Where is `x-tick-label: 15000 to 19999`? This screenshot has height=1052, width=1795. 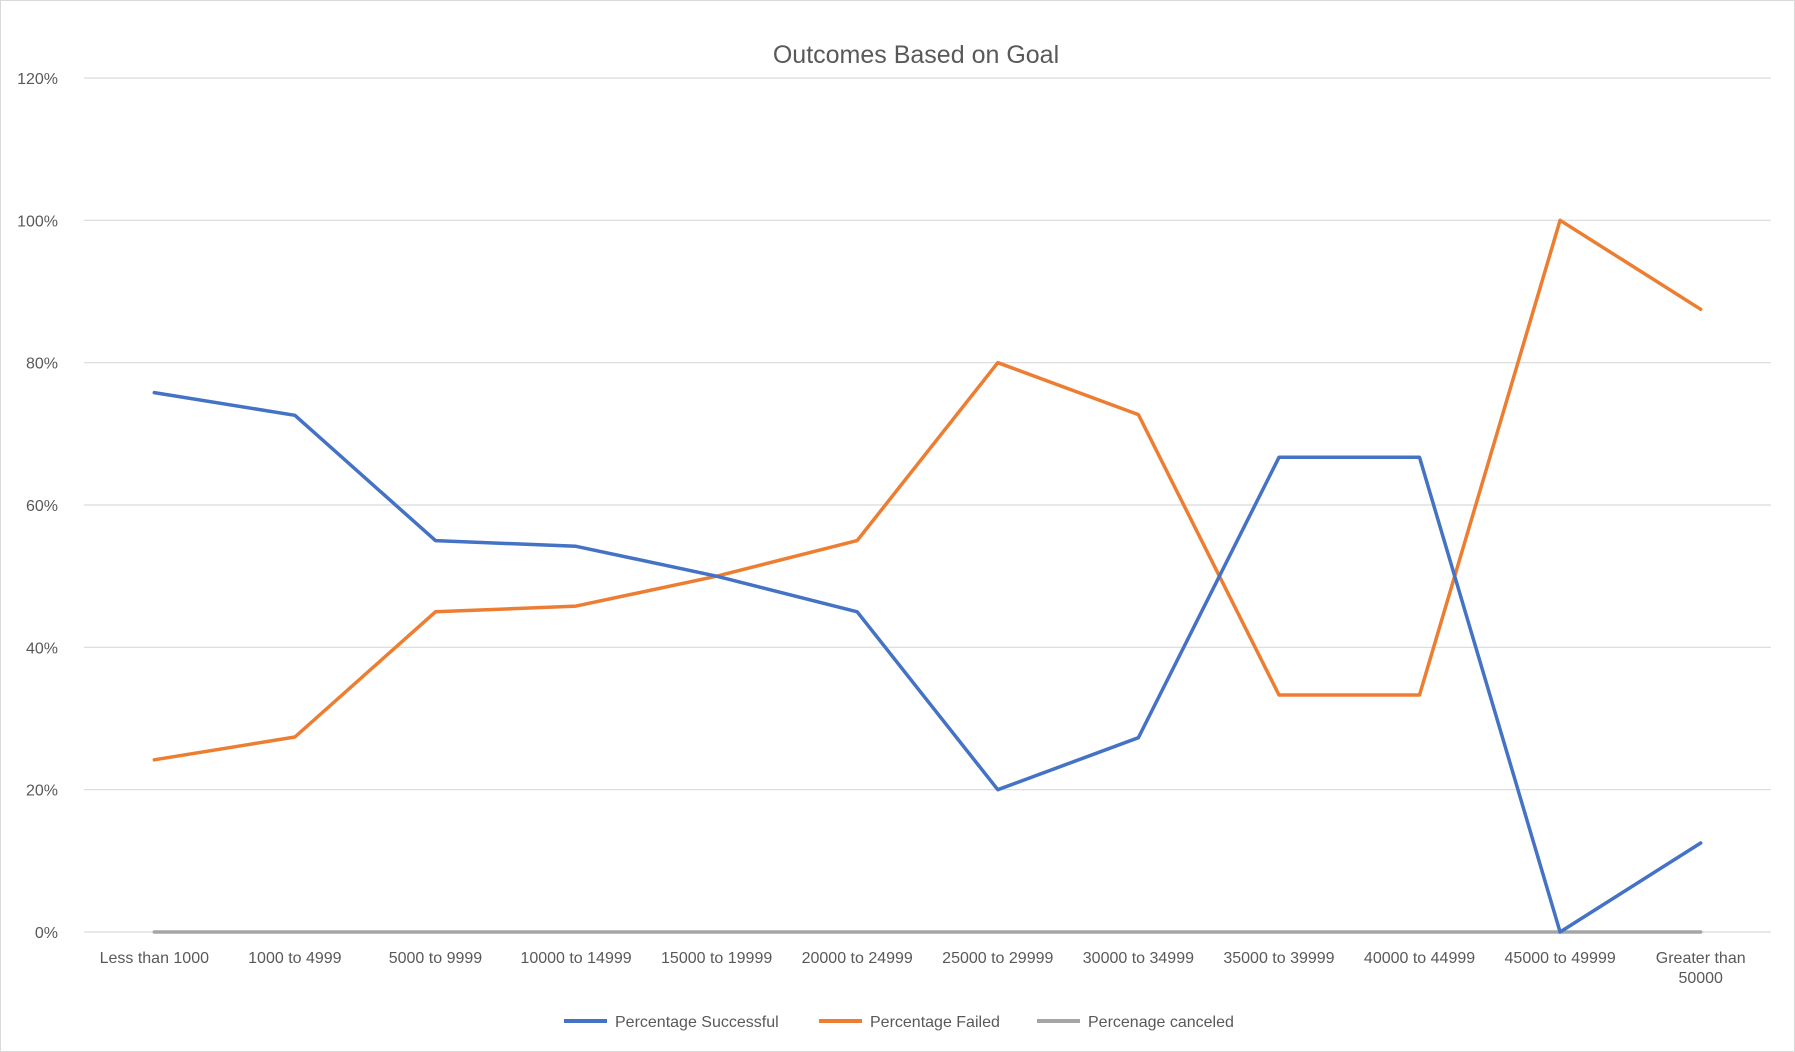
x-tick-label: 15000 to 19999 is located at coordinates (716, 958).